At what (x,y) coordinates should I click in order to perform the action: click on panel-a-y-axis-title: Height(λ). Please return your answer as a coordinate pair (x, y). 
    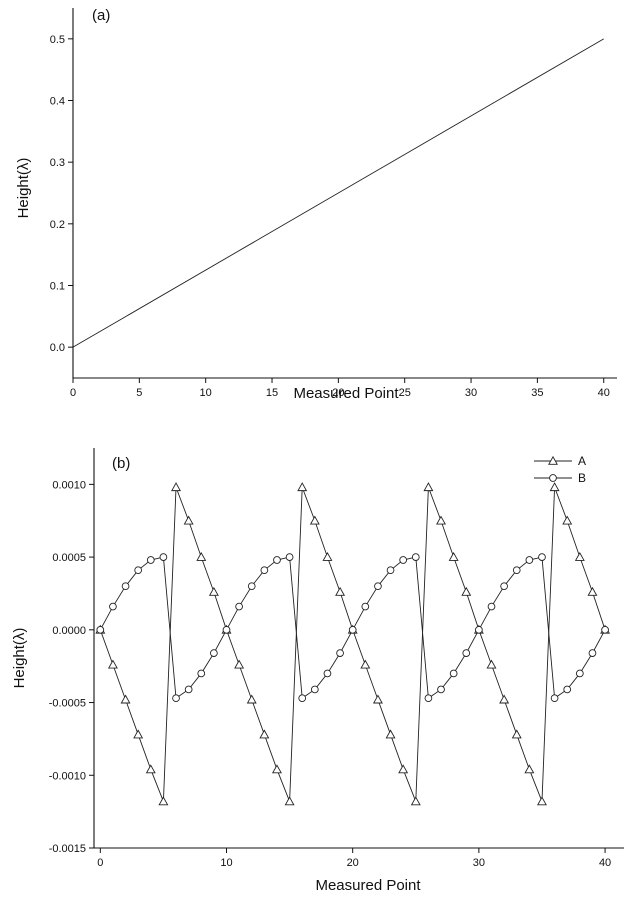
    Looking at the image, I should click on (23, 188).